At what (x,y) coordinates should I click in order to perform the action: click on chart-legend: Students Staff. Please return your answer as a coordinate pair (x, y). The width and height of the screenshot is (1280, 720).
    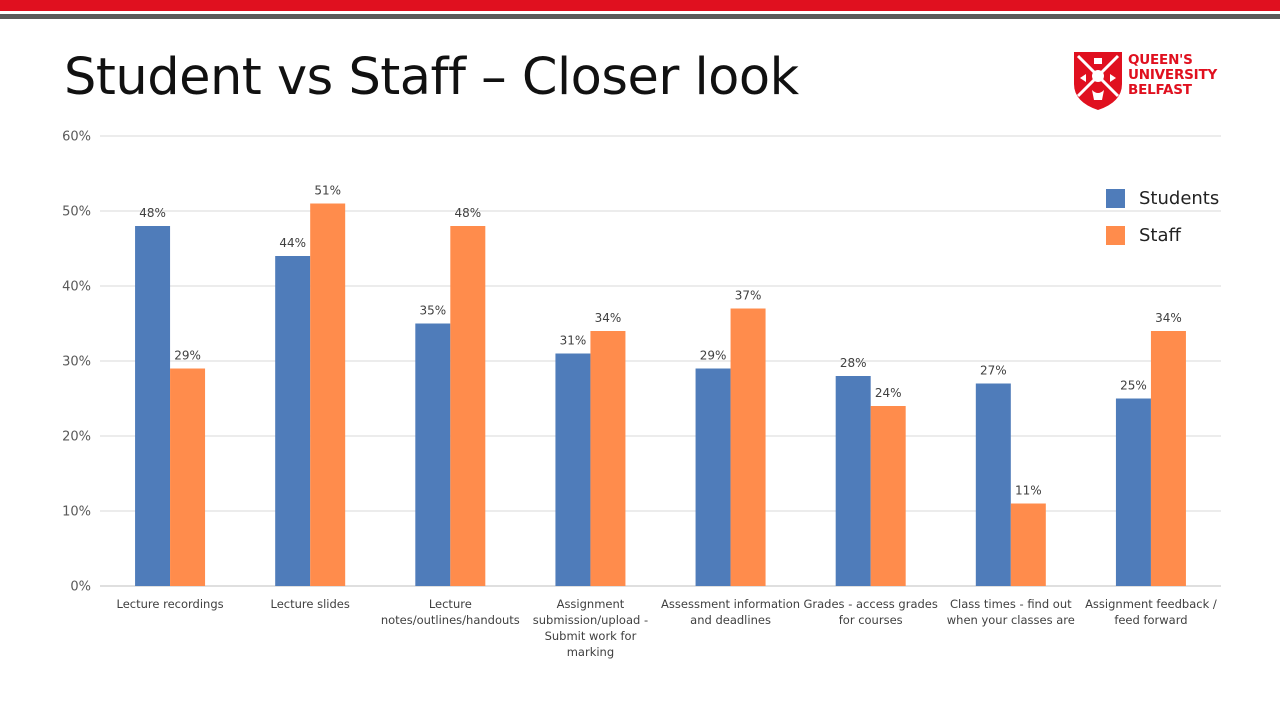
    Looking at the image, I should click on (1162, 217).